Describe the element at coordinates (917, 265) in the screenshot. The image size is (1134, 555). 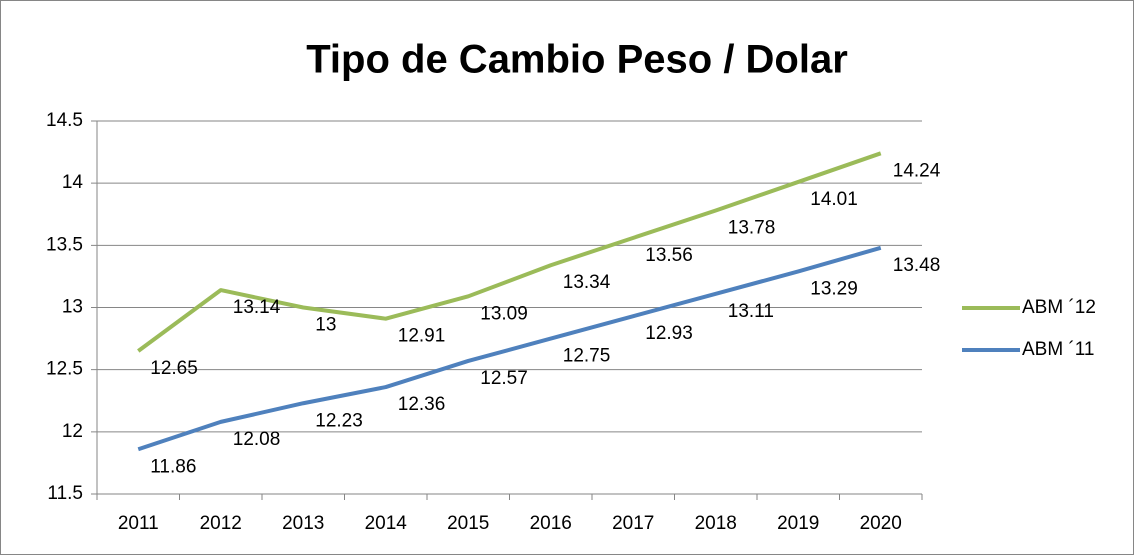
I see `data-label: 13.48` at that location.